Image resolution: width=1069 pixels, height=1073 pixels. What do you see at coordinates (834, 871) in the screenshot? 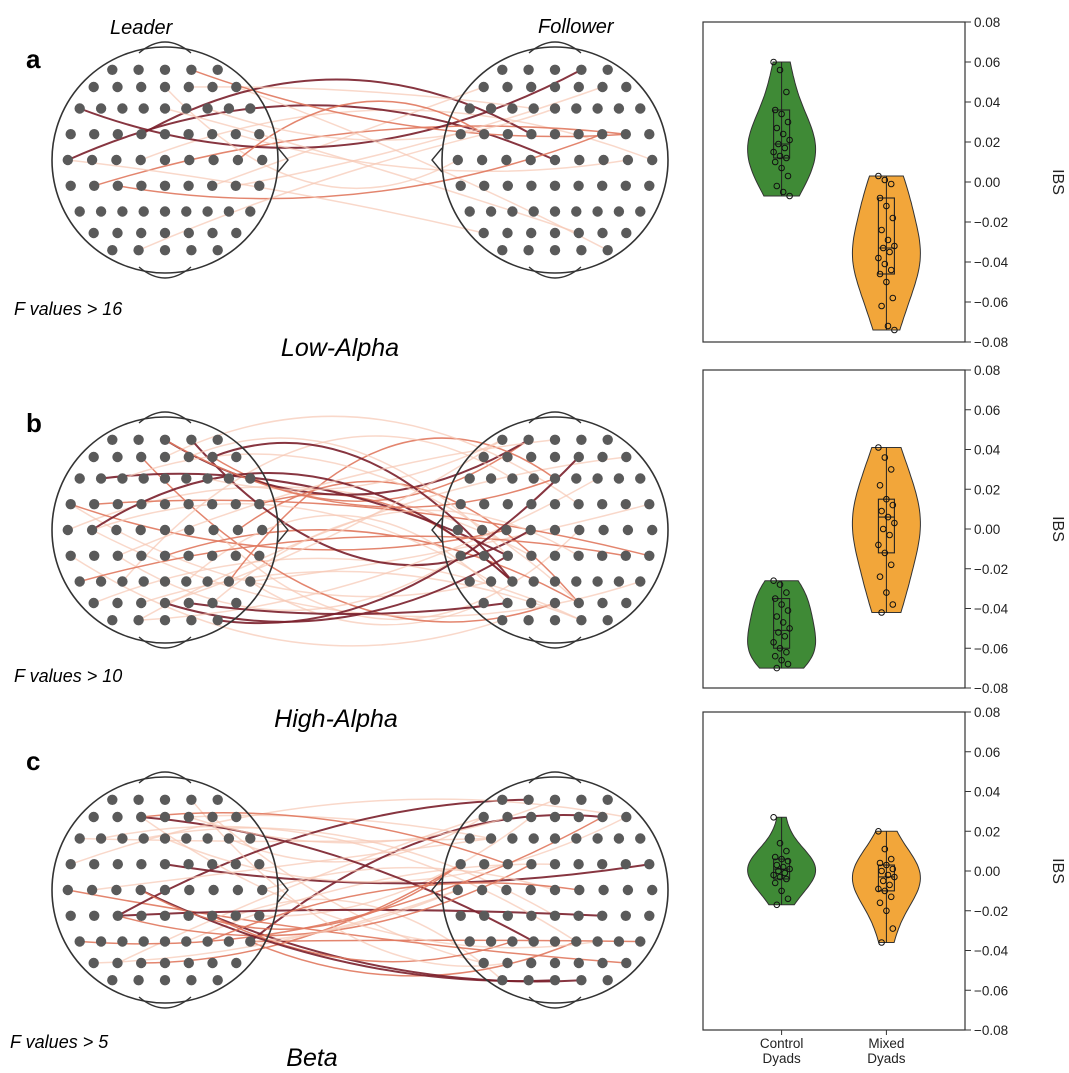
I see `plot-frame` at bounding box center [834, 871].